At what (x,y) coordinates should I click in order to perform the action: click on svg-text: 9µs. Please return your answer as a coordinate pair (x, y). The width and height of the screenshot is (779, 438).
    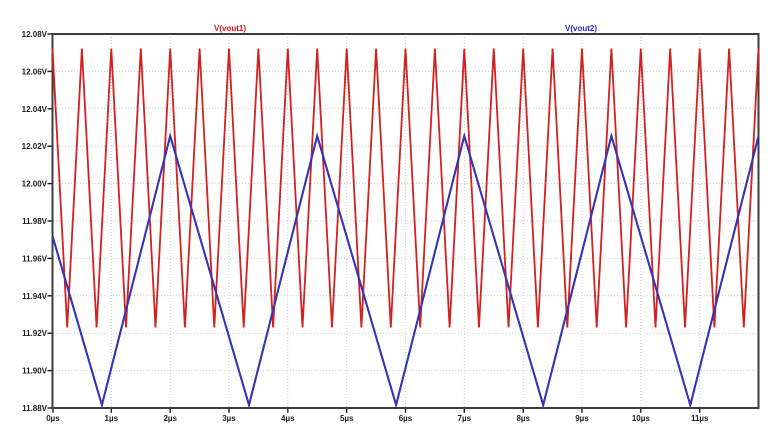
    Looking at the image, I should click on (582, 418).